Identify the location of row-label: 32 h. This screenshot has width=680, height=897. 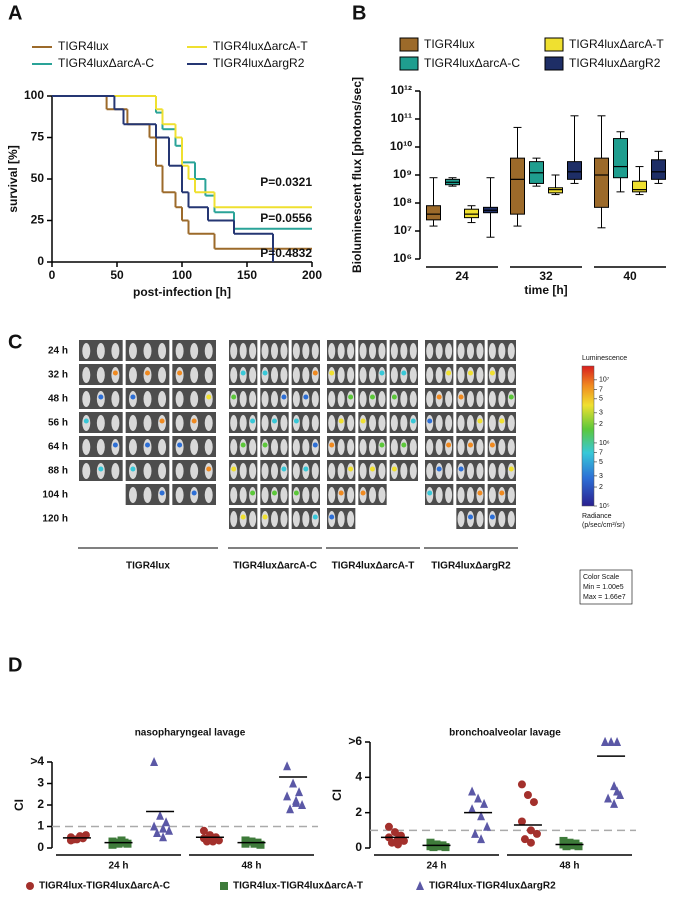
(58, 375).